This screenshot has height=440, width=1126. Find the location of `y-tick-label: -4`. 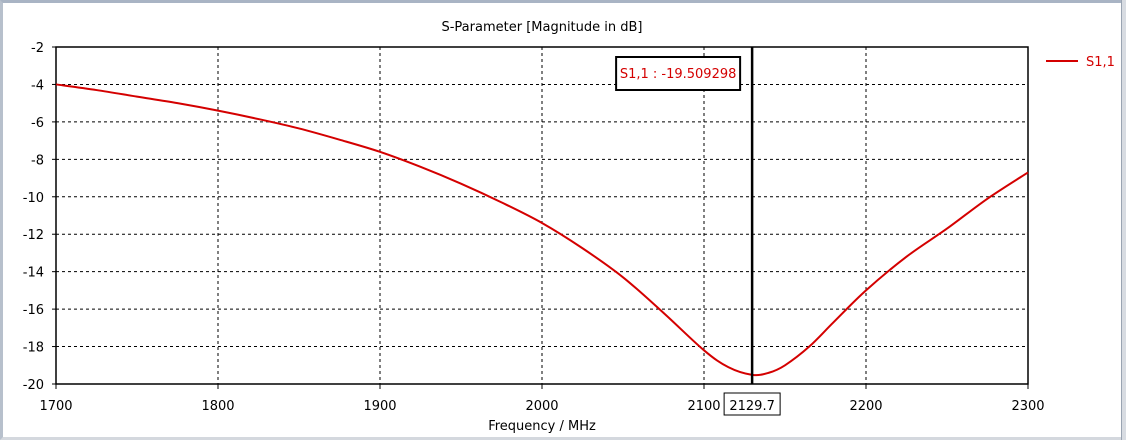

y-tick-label: -4 is located at coordinates (37, 85).